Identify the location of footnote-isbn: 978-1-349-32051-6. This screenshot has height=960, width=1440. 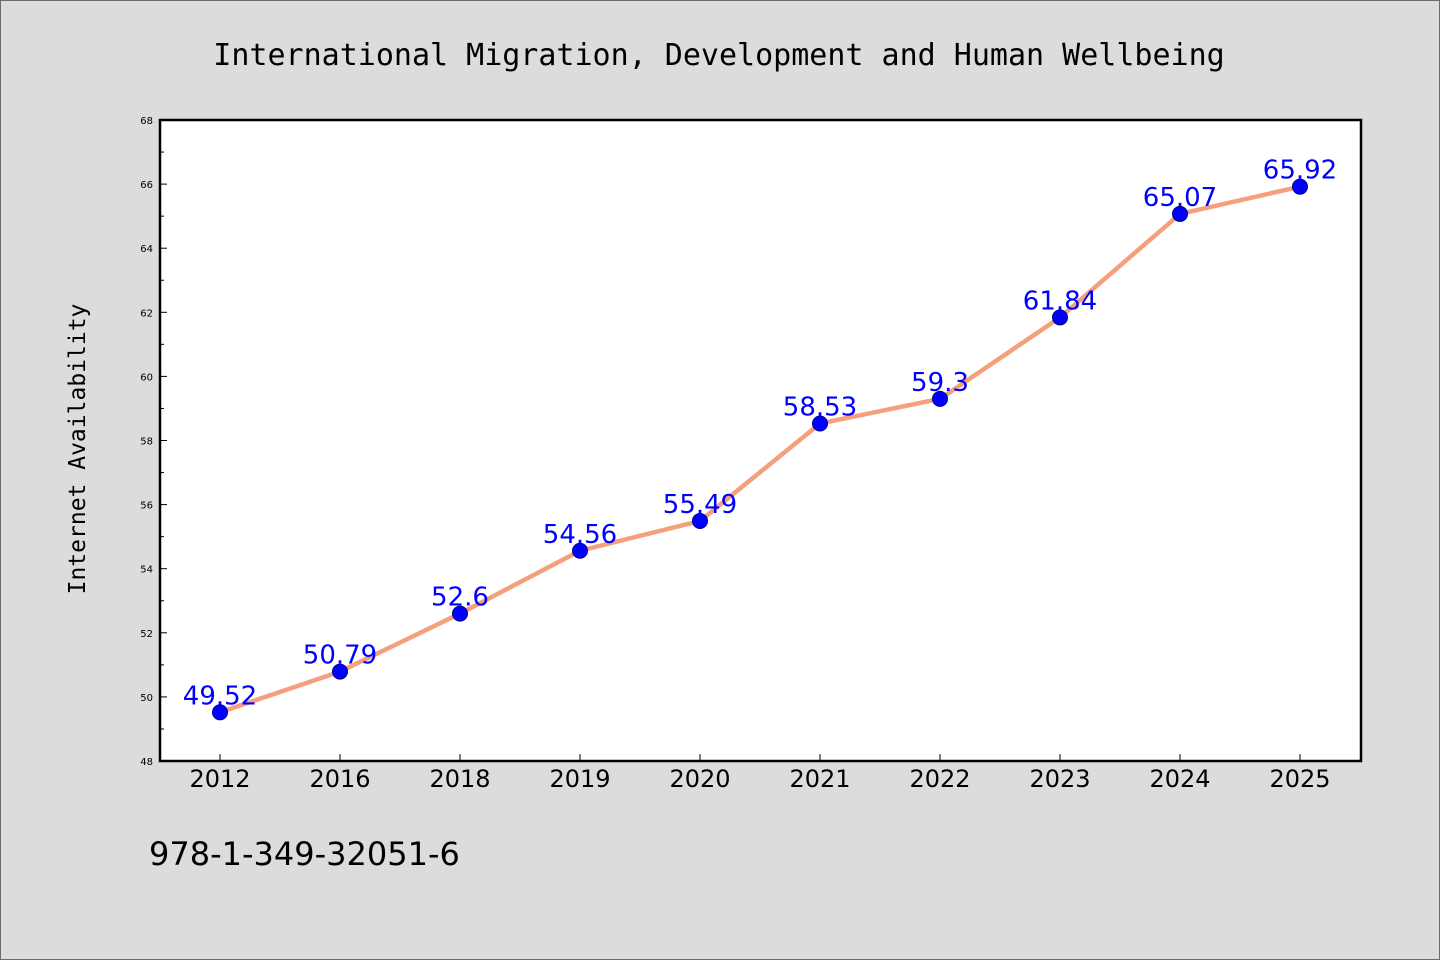
(304, 854).